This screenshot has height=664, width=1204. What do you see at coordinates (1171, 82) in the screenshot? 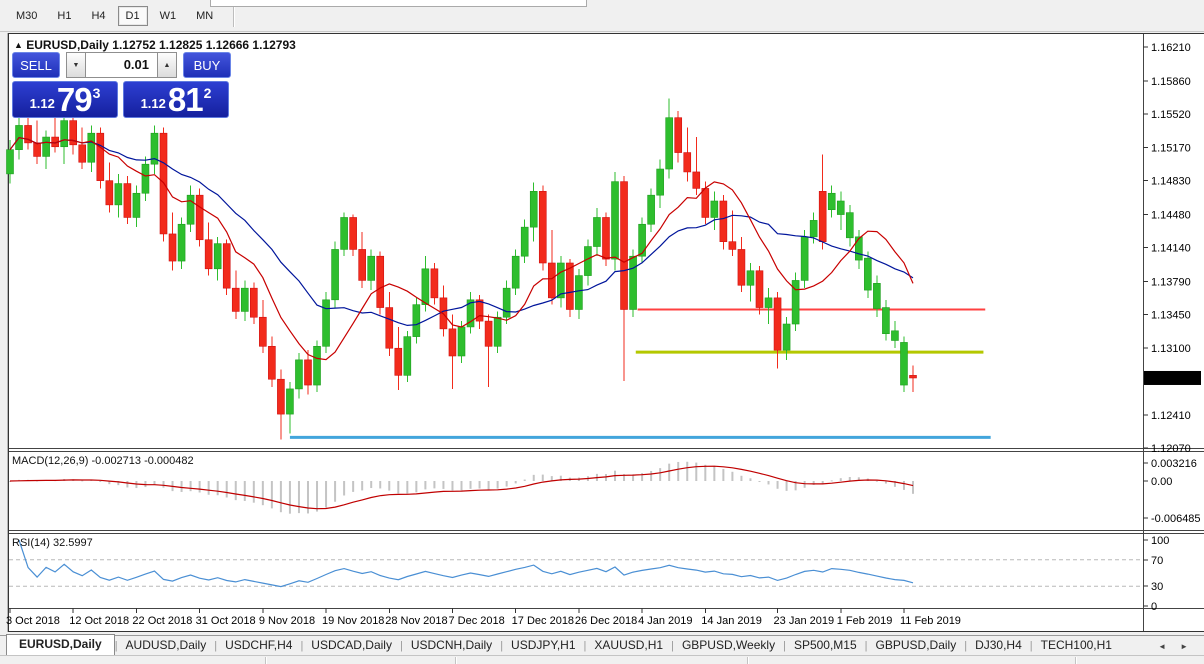
I see `svg-text: 1.15860` at bounding box center [1171, 82].